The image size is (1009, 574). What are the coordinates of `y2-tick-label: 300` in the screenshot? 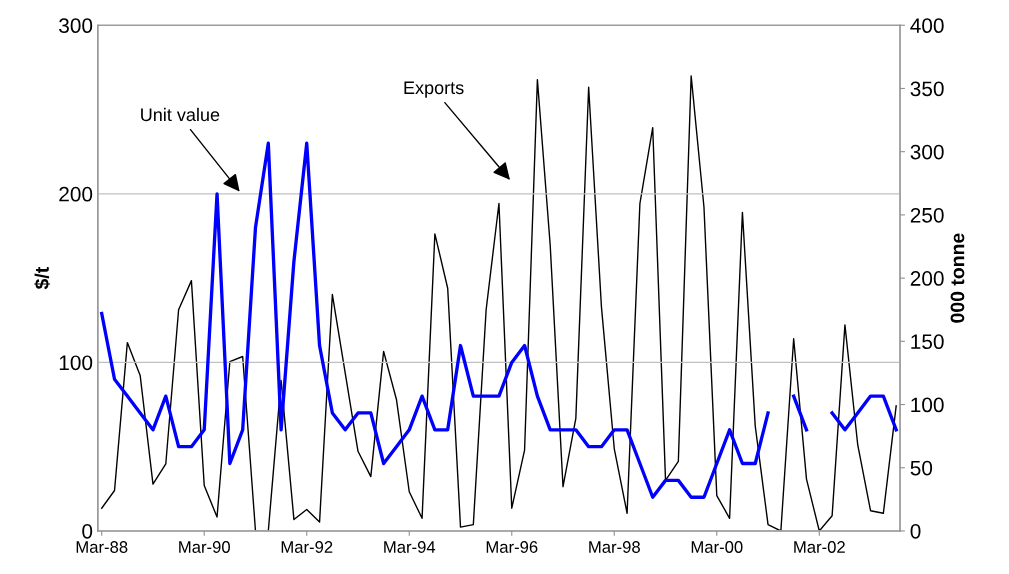 It's located at (927, 152).